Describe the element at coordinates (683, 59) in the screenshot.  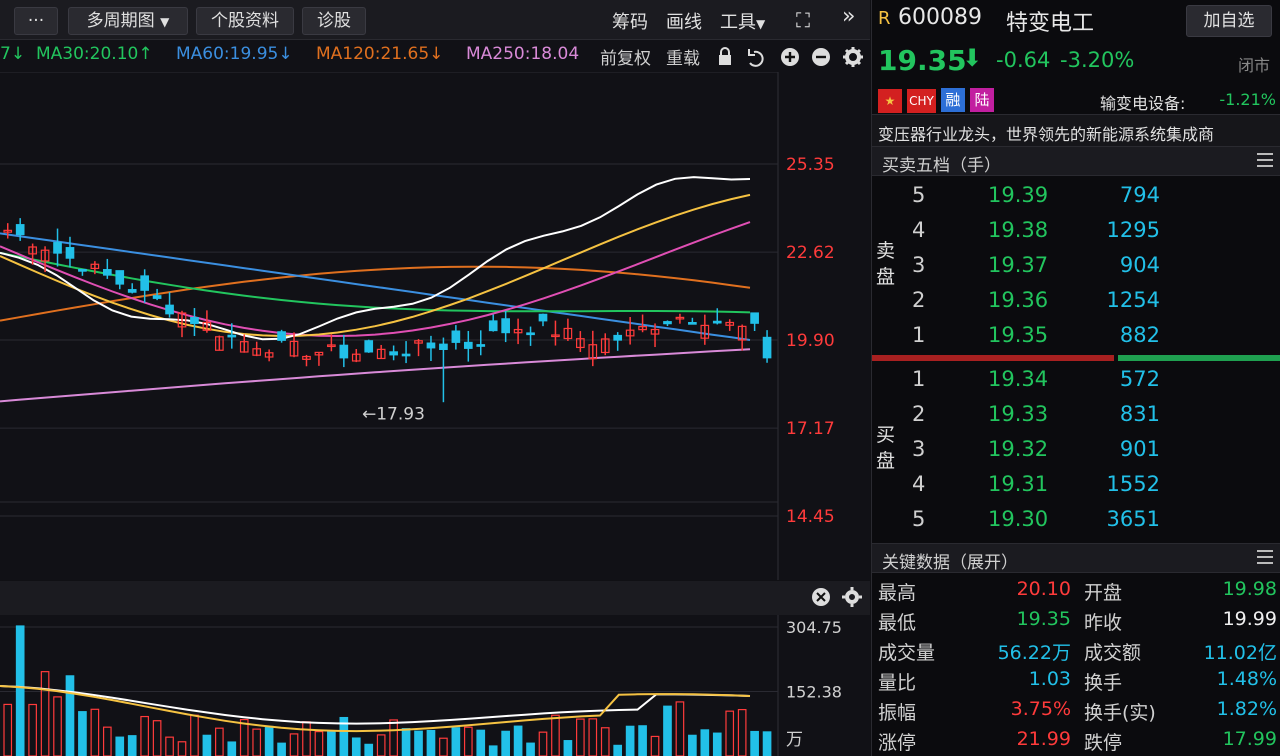
I see `overlay-button: 重载` at that location.